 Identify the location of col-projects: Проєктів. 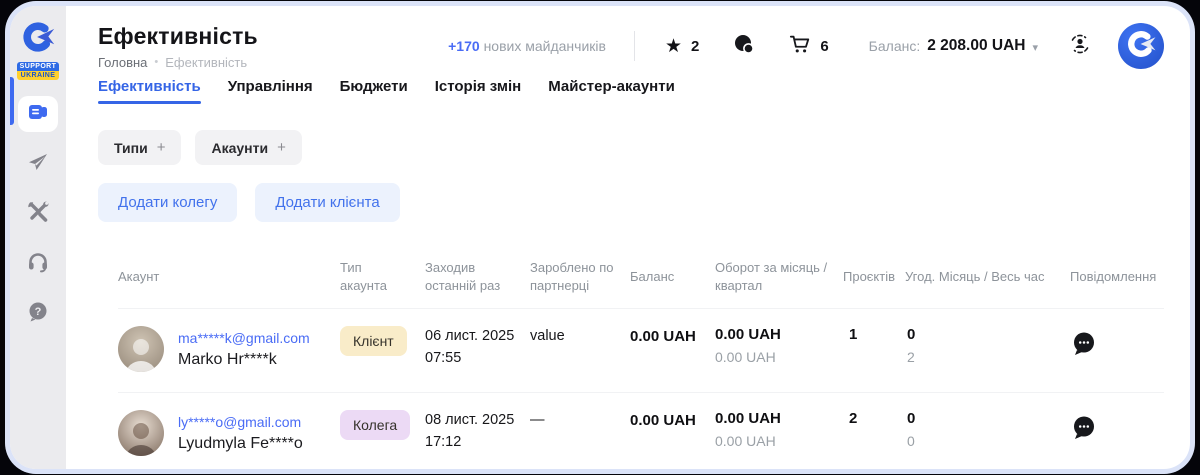
(869, 276).